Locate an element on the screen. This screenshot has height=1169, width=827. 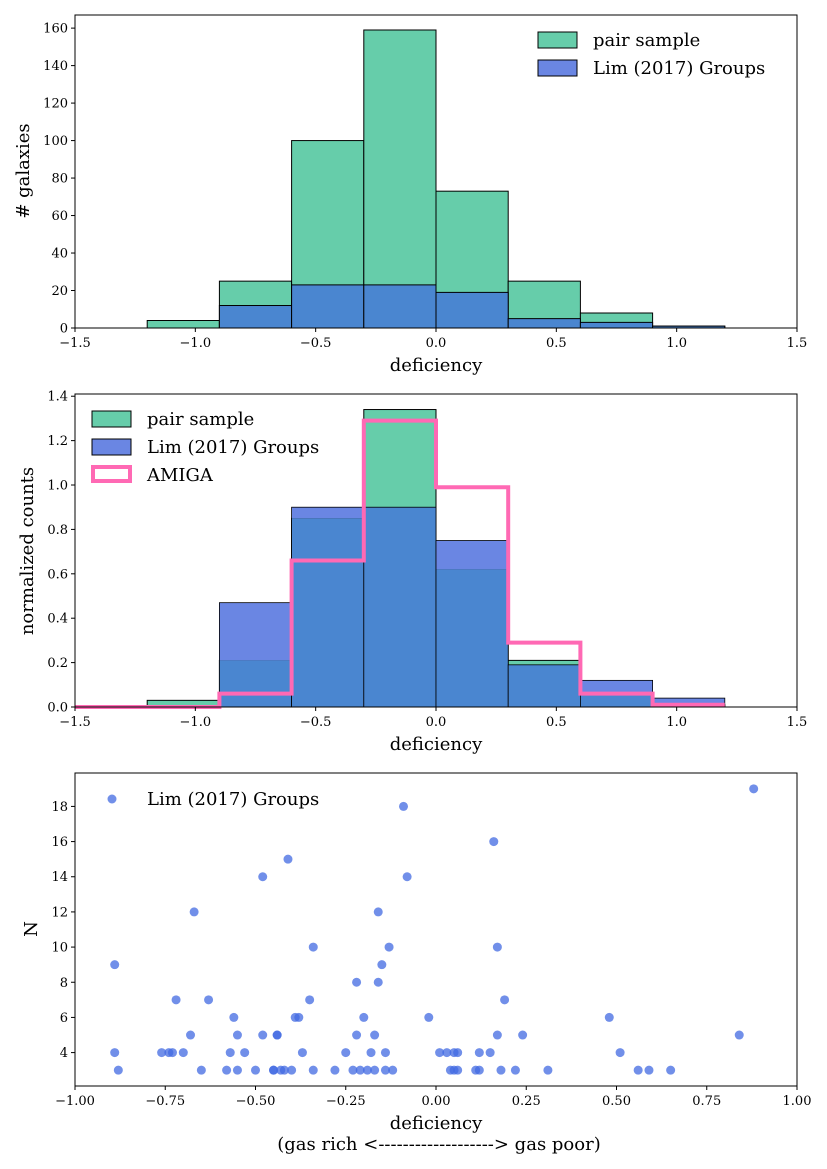
p3-y-axis-label: N is located at coordinates (31, 929).